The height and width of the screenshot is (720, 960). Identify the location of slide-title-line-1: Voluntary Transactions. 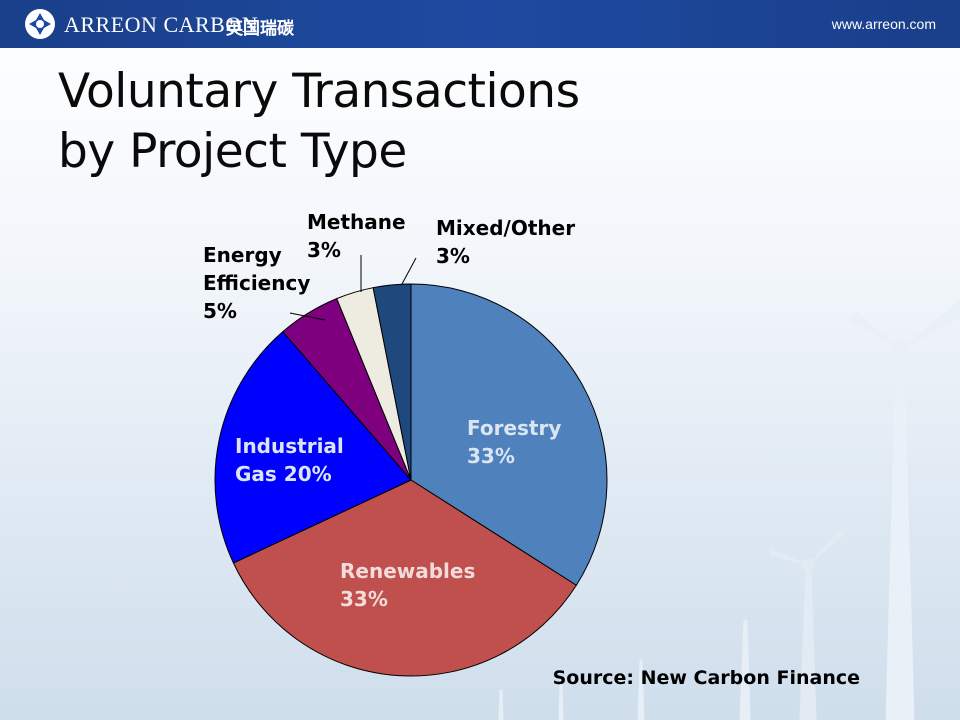
(319, 91).